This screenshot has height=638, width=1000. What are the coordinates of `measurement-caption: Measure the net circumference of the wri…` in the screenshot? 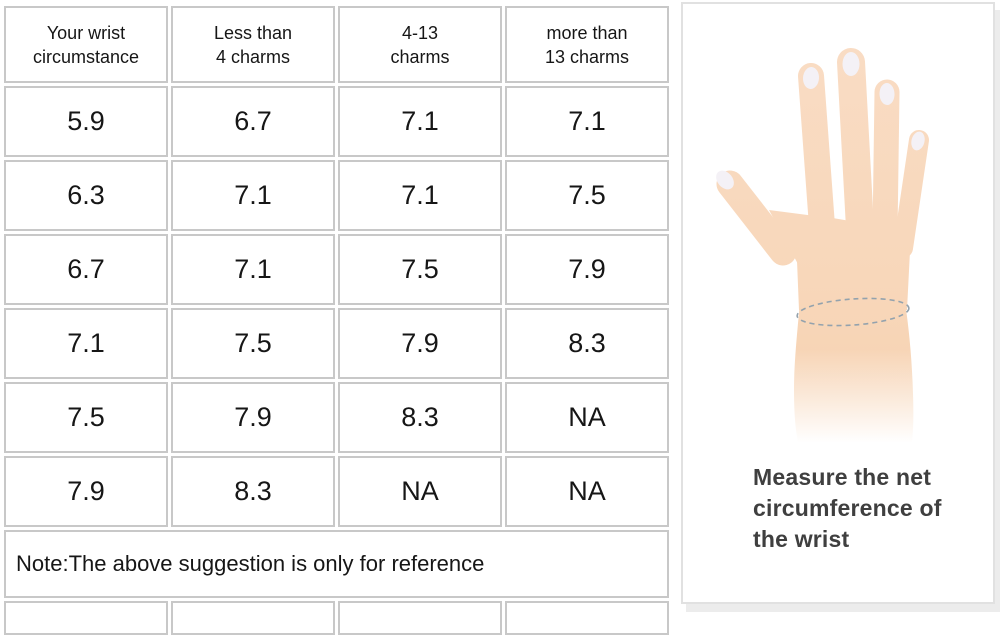 It's located at (847, 508).